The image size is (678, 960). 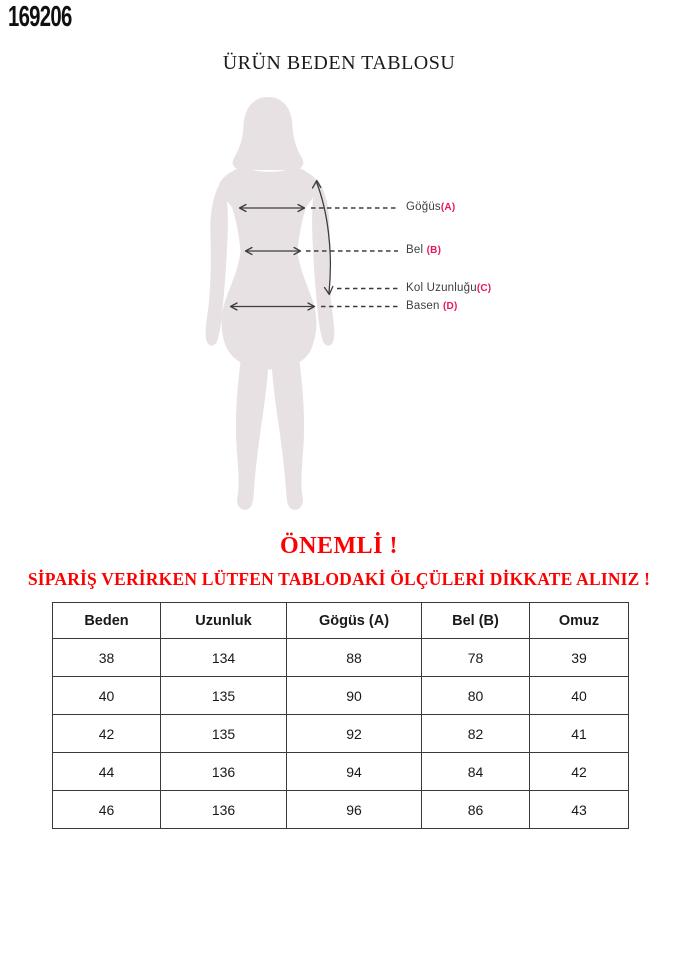 I want to click on measurement-letter-d: (D), so click(x=450, y=306).